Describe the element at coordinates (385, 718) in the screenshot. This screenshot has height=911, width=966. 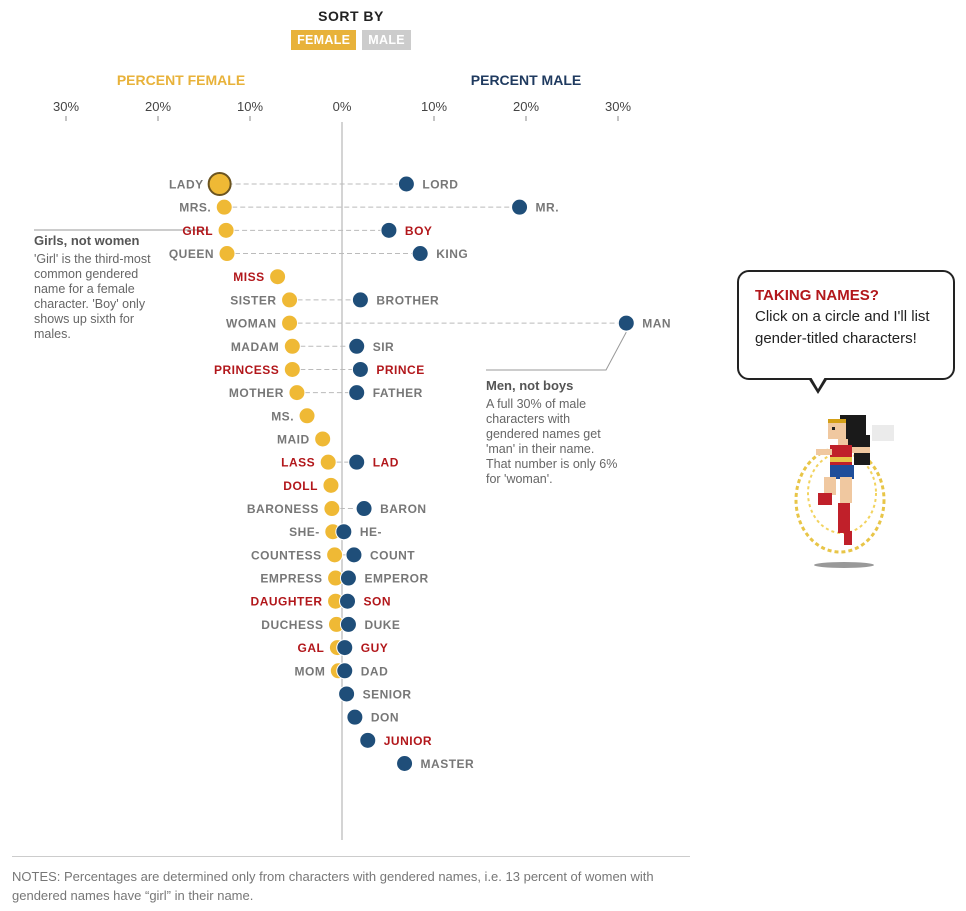
I see `male-name-label: DON` at that location.